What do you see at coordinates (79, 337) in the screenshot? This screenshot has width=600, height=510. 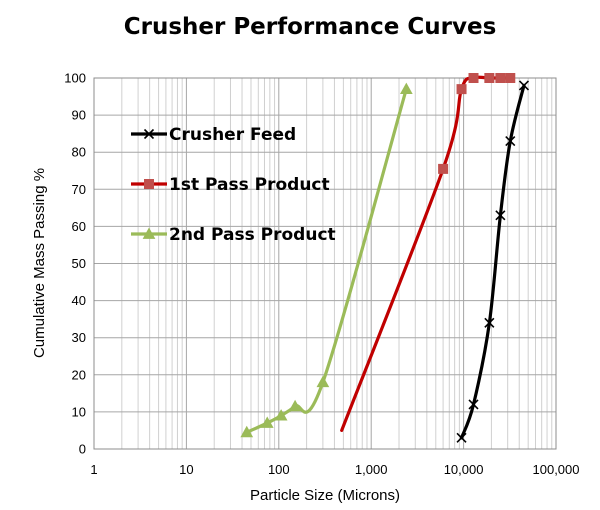 I see `y-tick-label: 30` at bounding box center [79, 337].